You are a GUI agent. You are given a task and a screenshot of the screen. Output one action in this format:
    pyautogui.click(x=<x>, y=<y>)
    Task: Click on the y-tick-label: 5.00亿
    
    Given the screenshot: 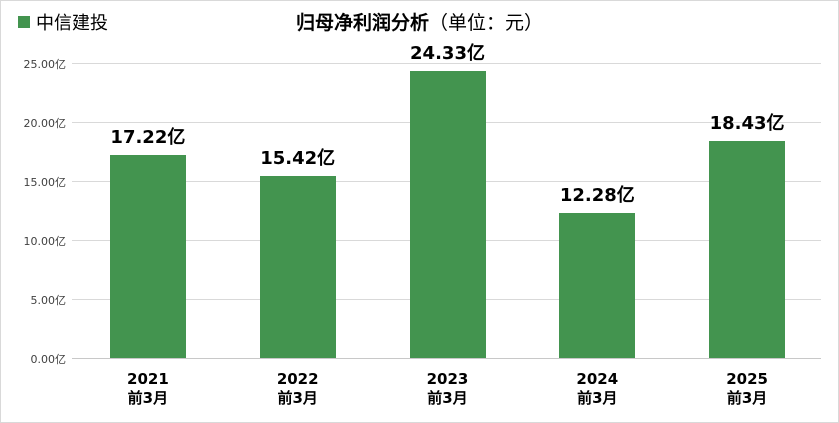 What is the action you would take?
    pyautogui.click(x=48, y=300)
    